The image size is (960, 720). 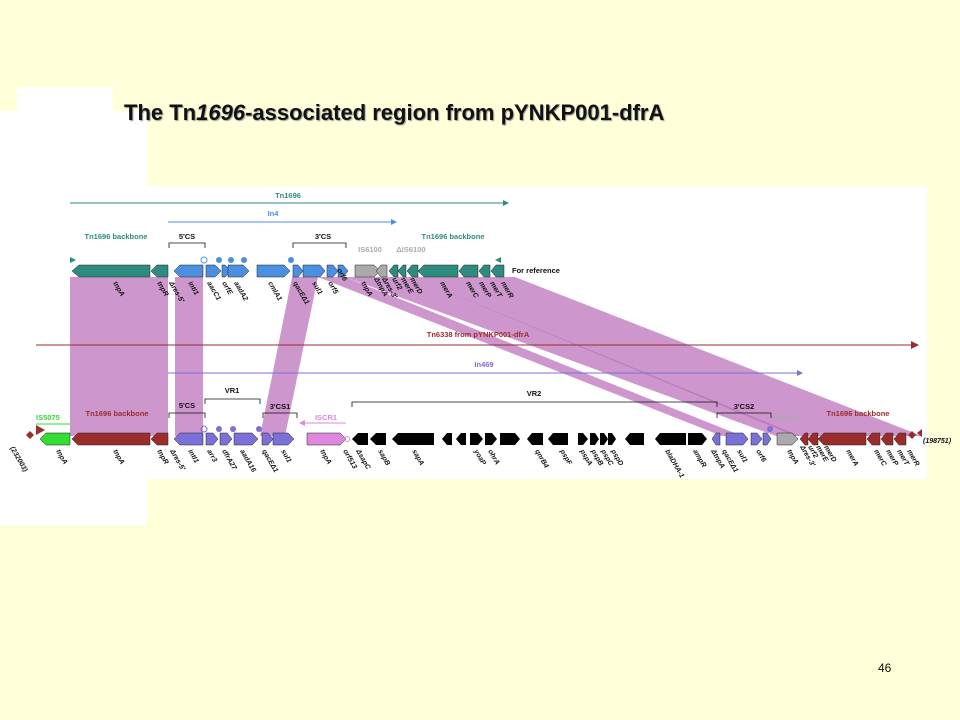 I want to click on gene-label: sapA, so click(x=417, y=458).